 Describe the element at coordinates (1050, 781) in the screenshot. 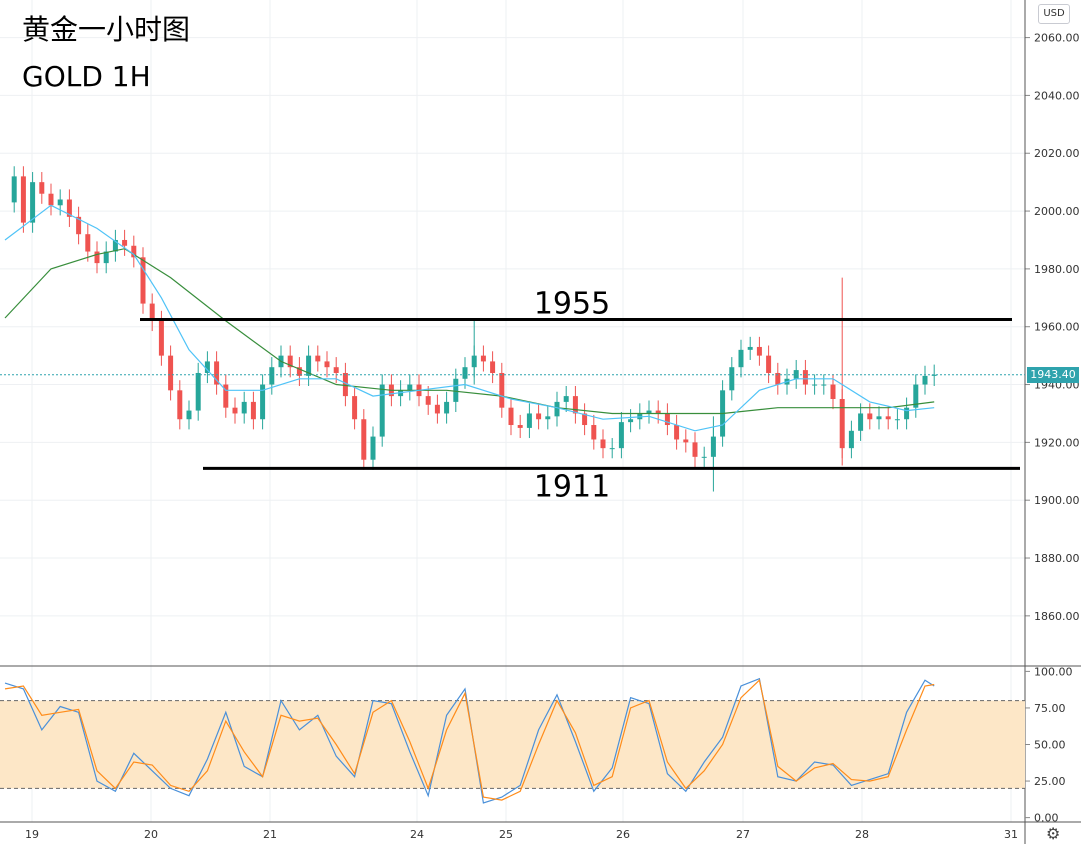

I see `osc-tick-label: 25.00` at that location.